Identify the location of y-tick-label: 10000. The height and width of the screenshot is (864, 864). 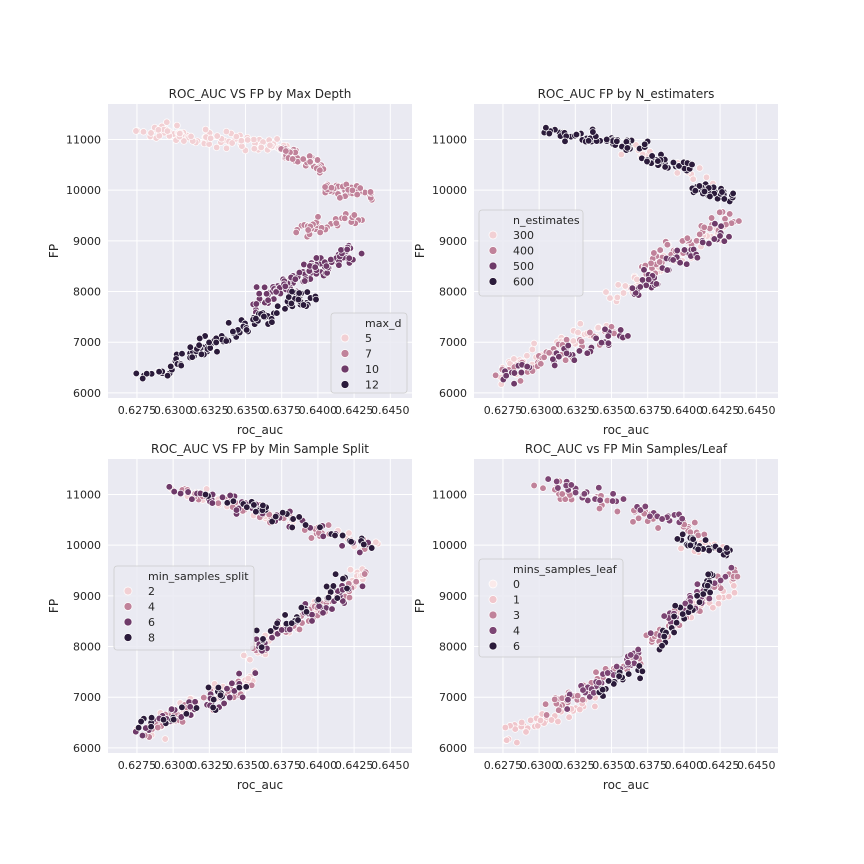
(83, 190).